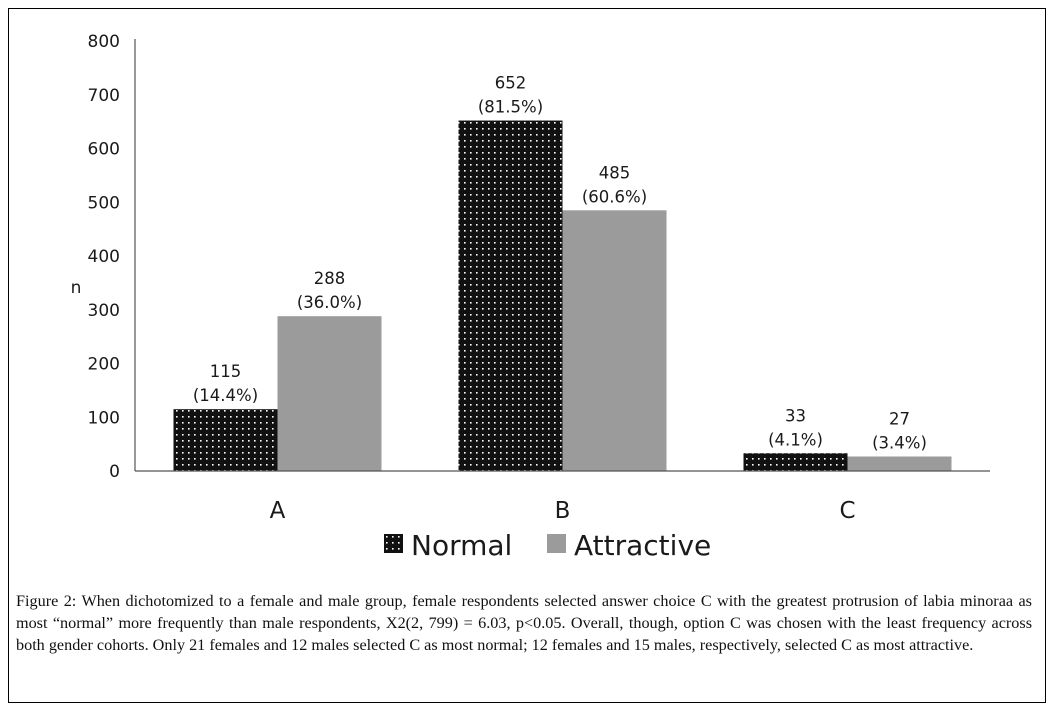  Describe the element at coordinates (614, 196) in the screenshot. I see `data-label-percent: (60.6%)` at that location.